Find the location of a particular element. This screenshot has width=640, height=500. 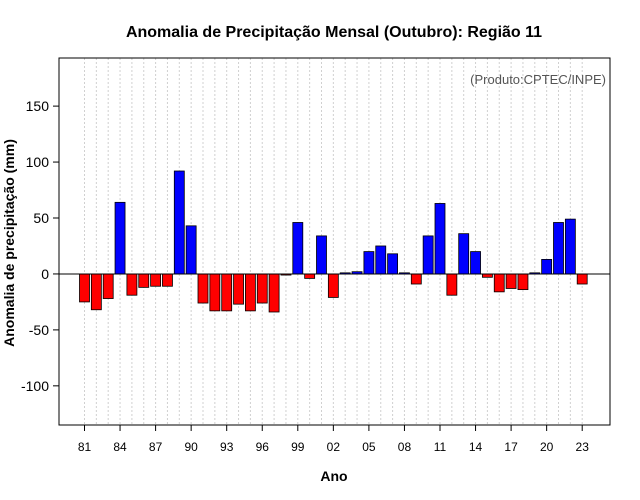

bar-2011 is located at coordinates (440, 239).